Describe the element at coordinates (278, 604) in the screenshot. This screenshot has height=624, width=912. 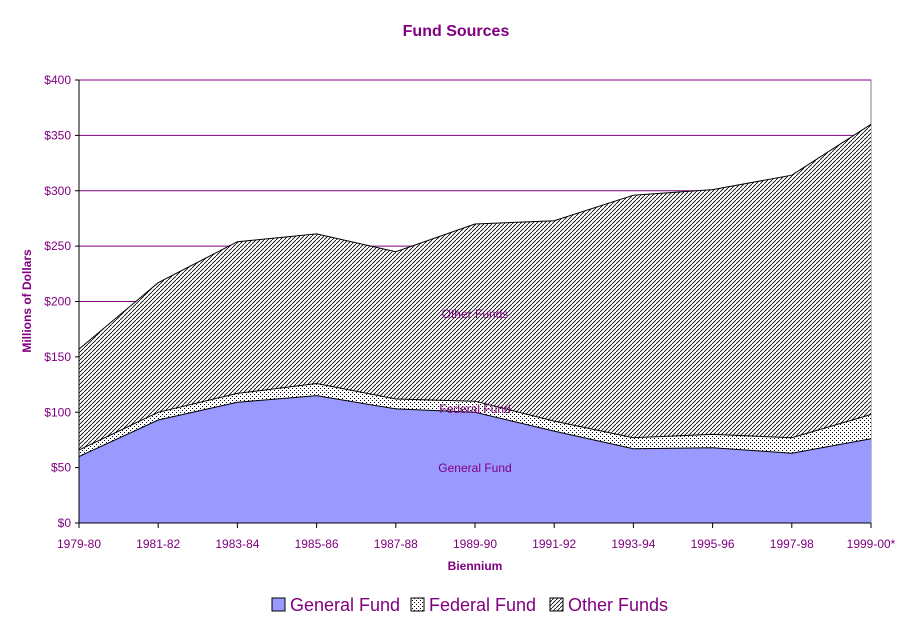
I see `legend-swatch-general-fund` at that location.